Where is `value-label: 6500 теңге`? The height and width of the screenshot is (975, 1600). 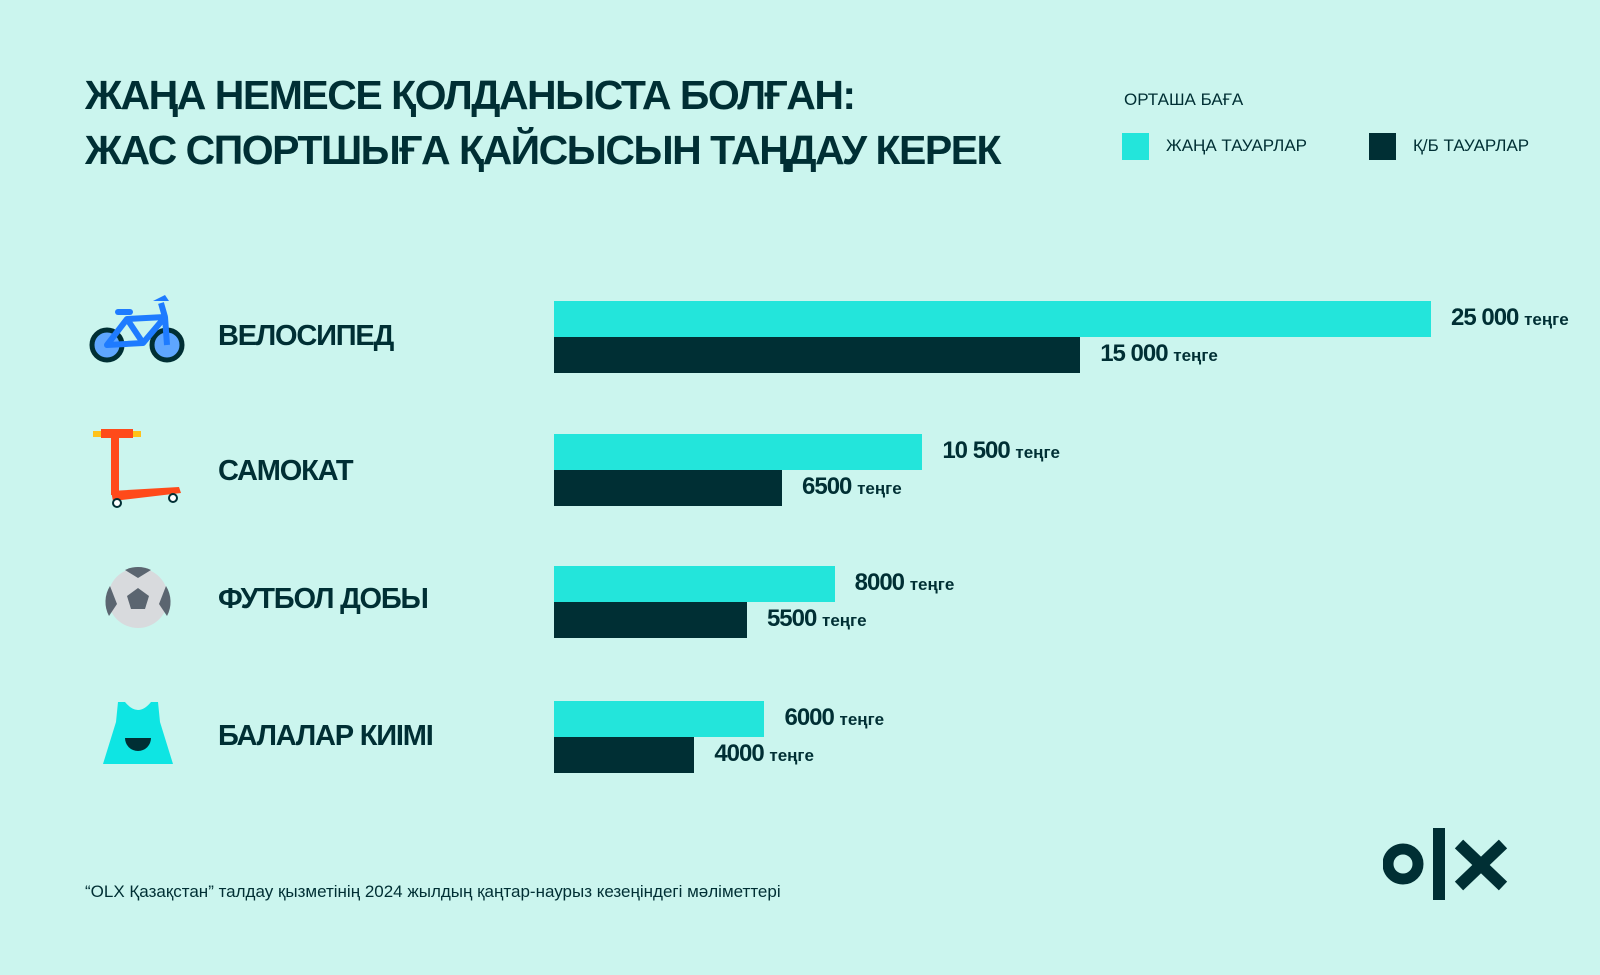 value-label: 6500 теңге is located at coordinates (852, 487).